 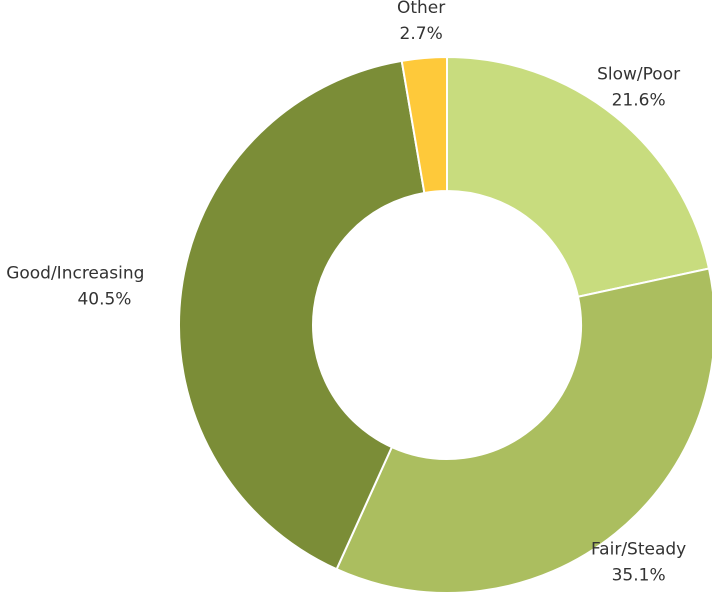 I want to click on slice-label: Other, so click(x=421, y=9).